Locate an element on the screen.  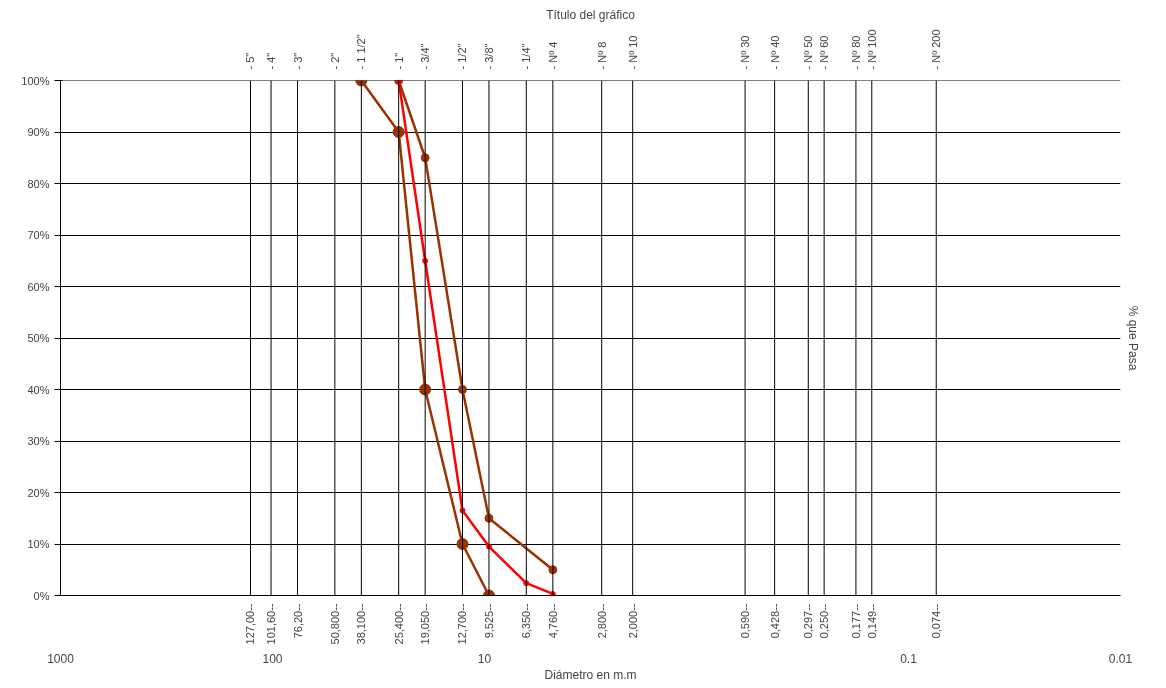
x-tick-label: 0.01 is located at coordinates (1120, 658).